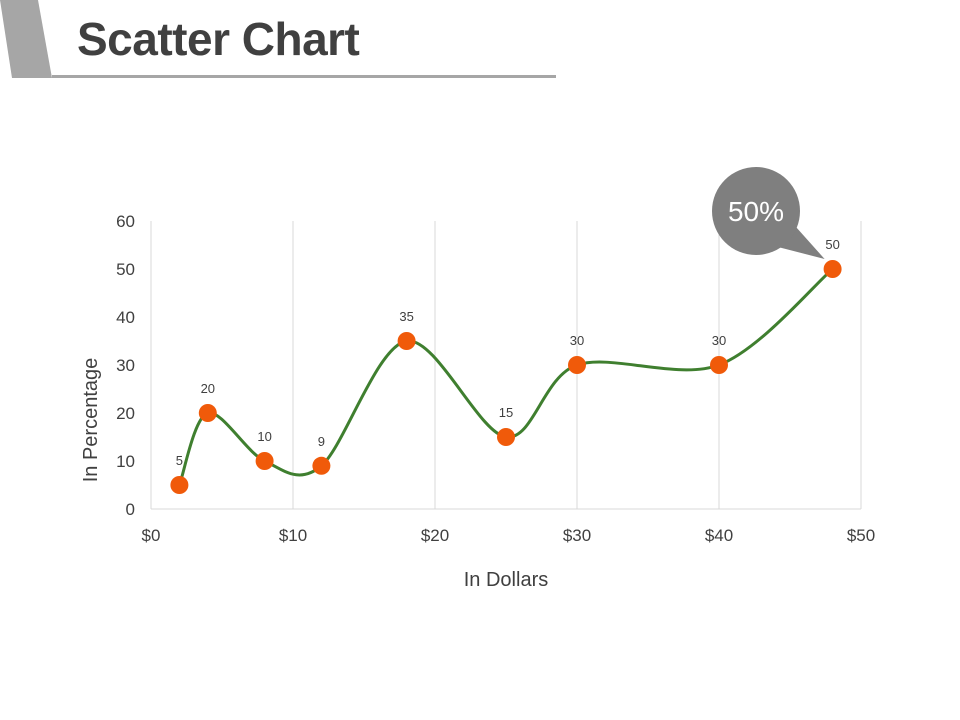 This screenshot has width=960, height=720. What do you see at coordinates (218, 39) in the screenshot?
I see `page-title: Scatter Chart` at bounding box center [218, 39].